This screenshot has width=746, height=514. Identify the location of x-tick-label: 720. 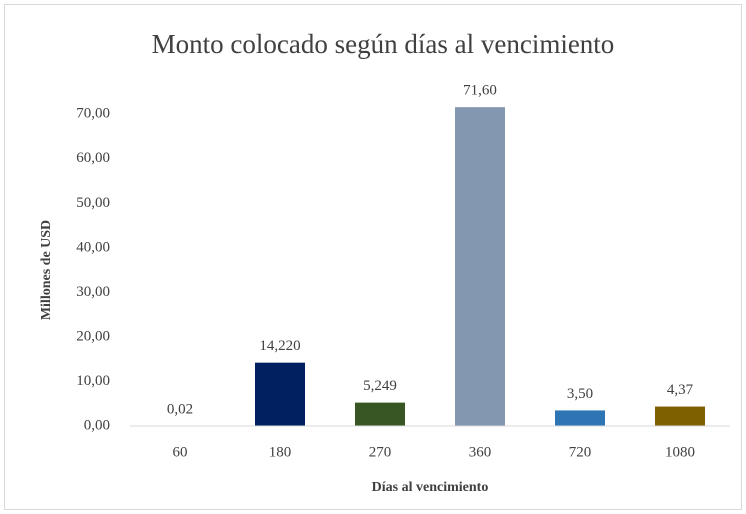
(580, 452).